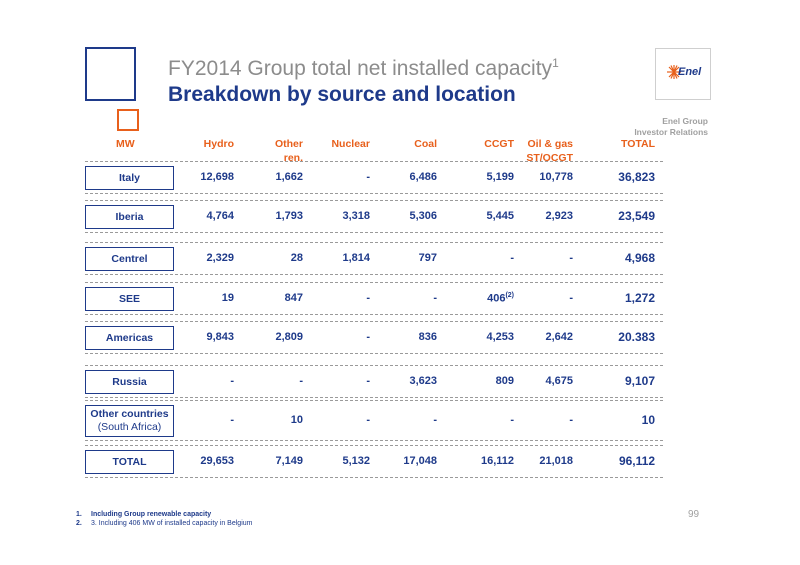  Describe the element at coordinates (636, 337) in the screenshot. I see `cell-value: 20.383` at that location.